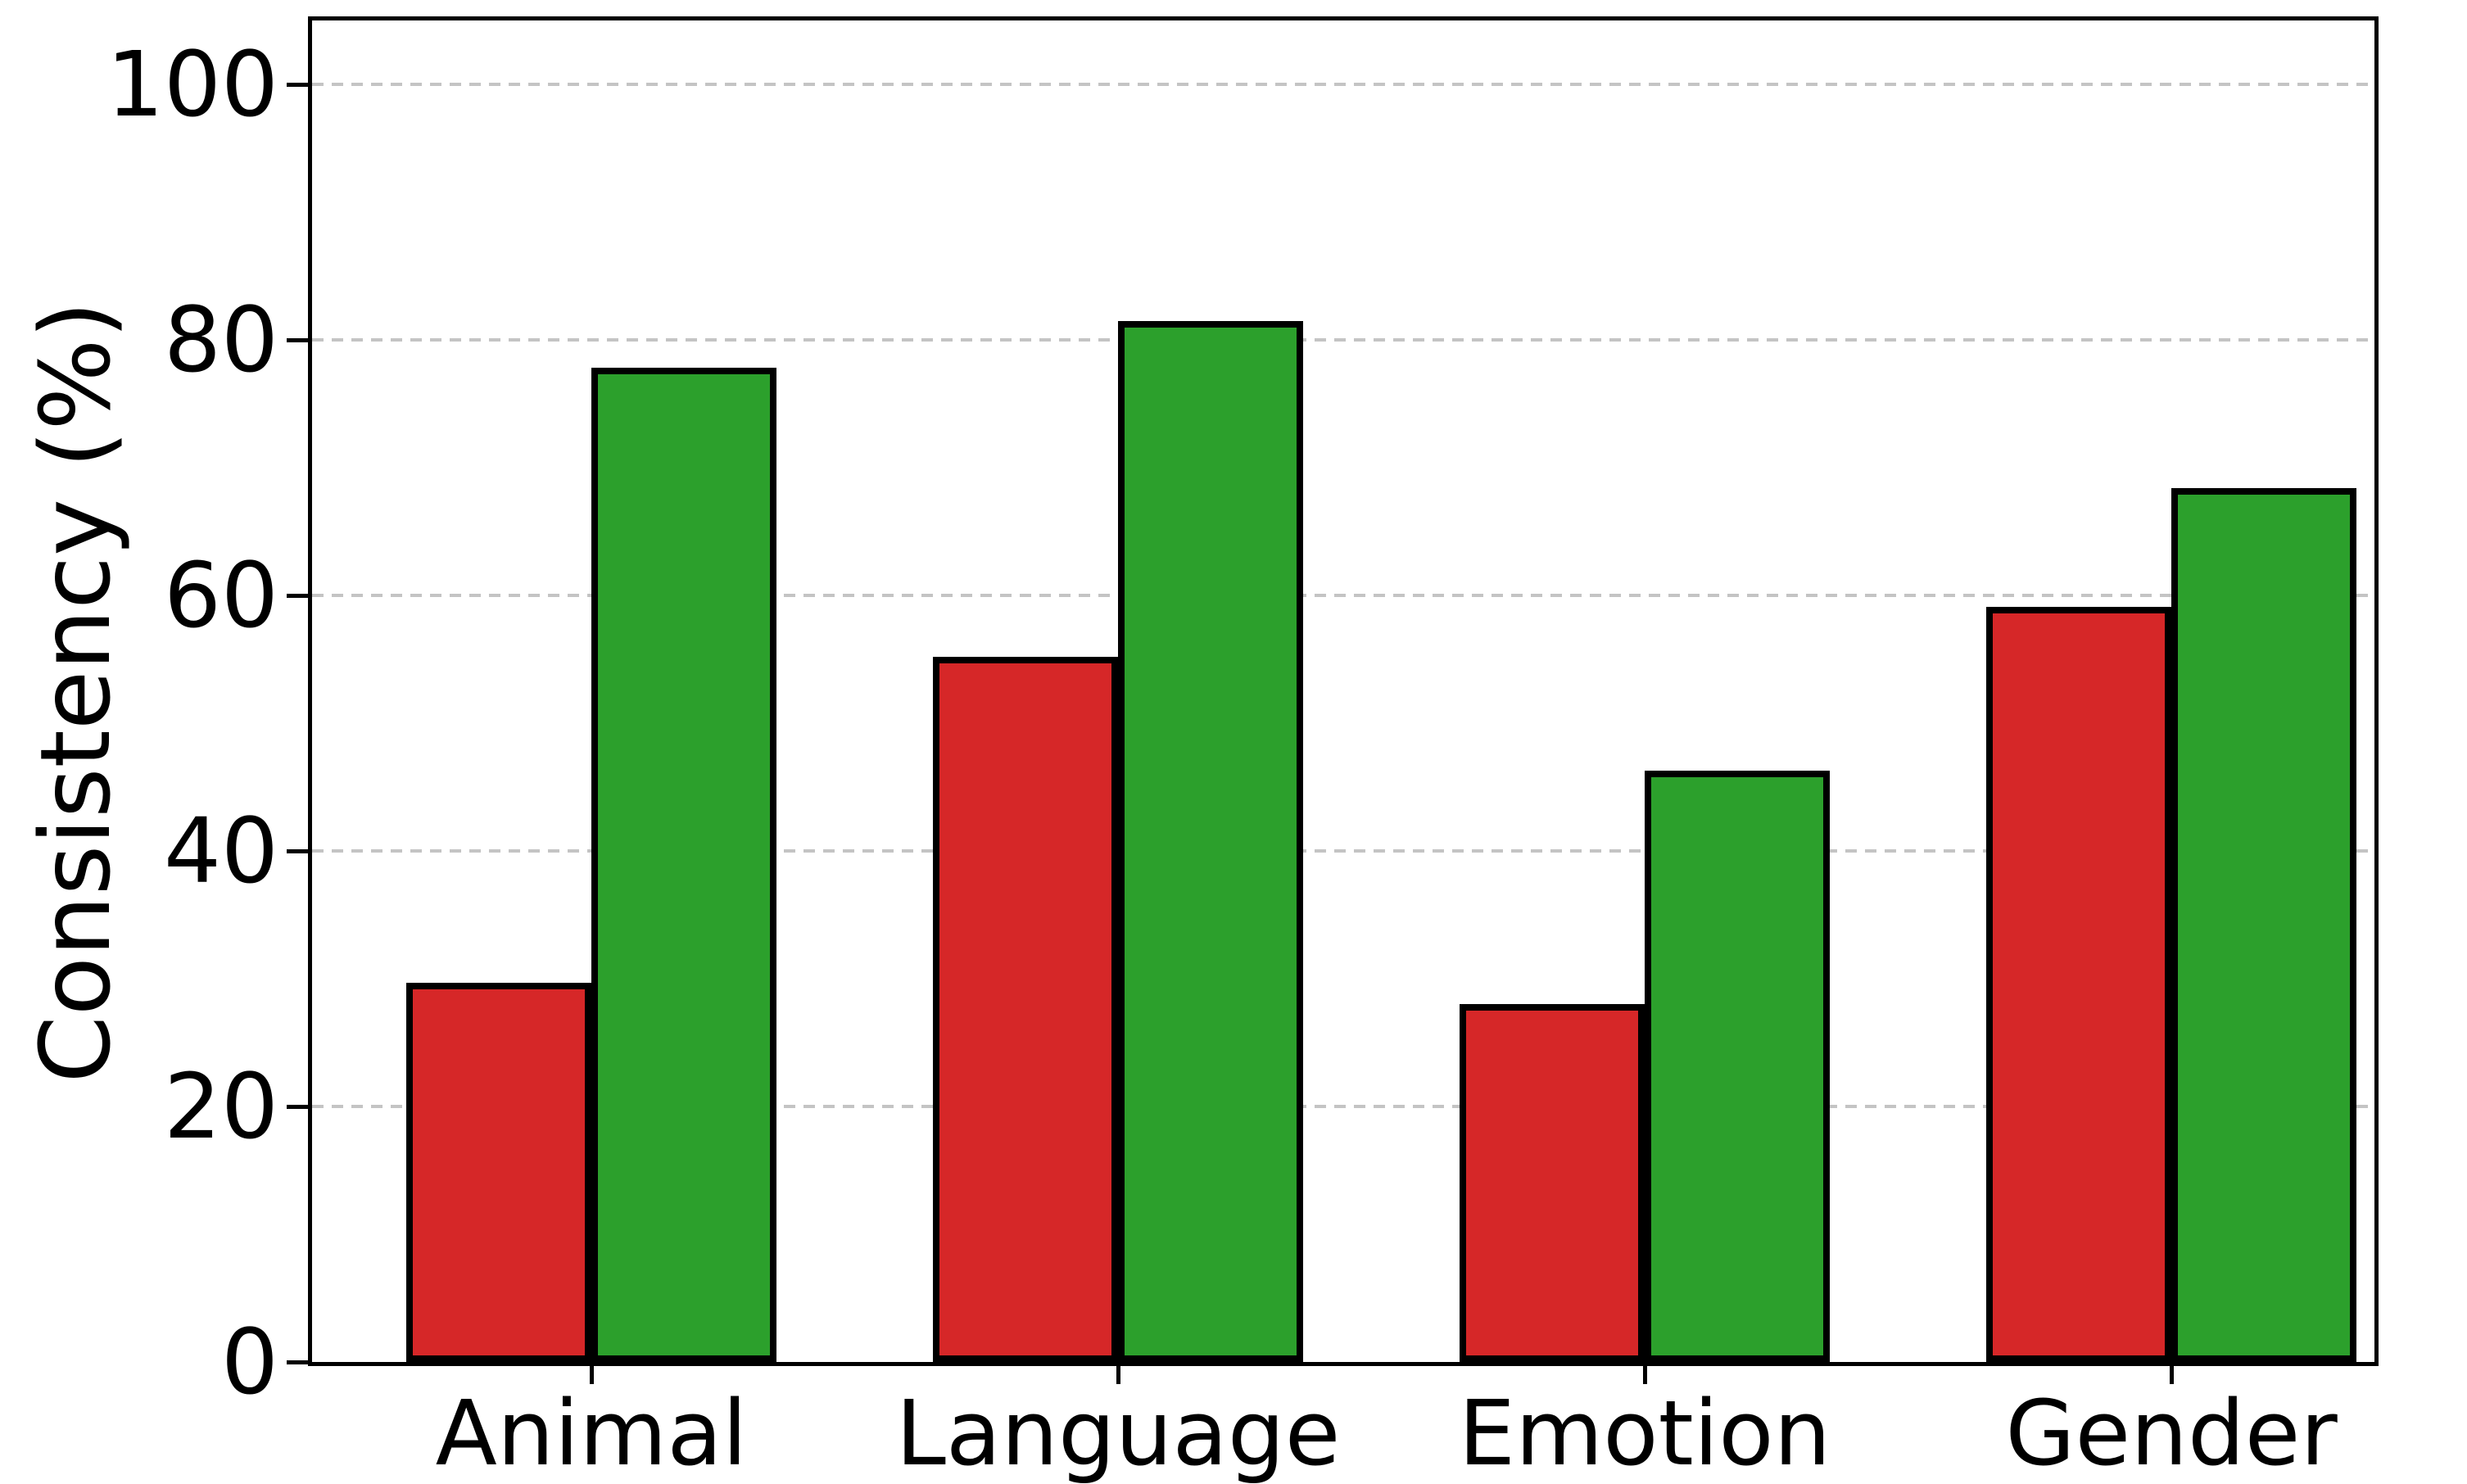 The height and width of the screenshot is (1484, 2467). I want to click on y-tick-label-80: 80, so click(221, 339).